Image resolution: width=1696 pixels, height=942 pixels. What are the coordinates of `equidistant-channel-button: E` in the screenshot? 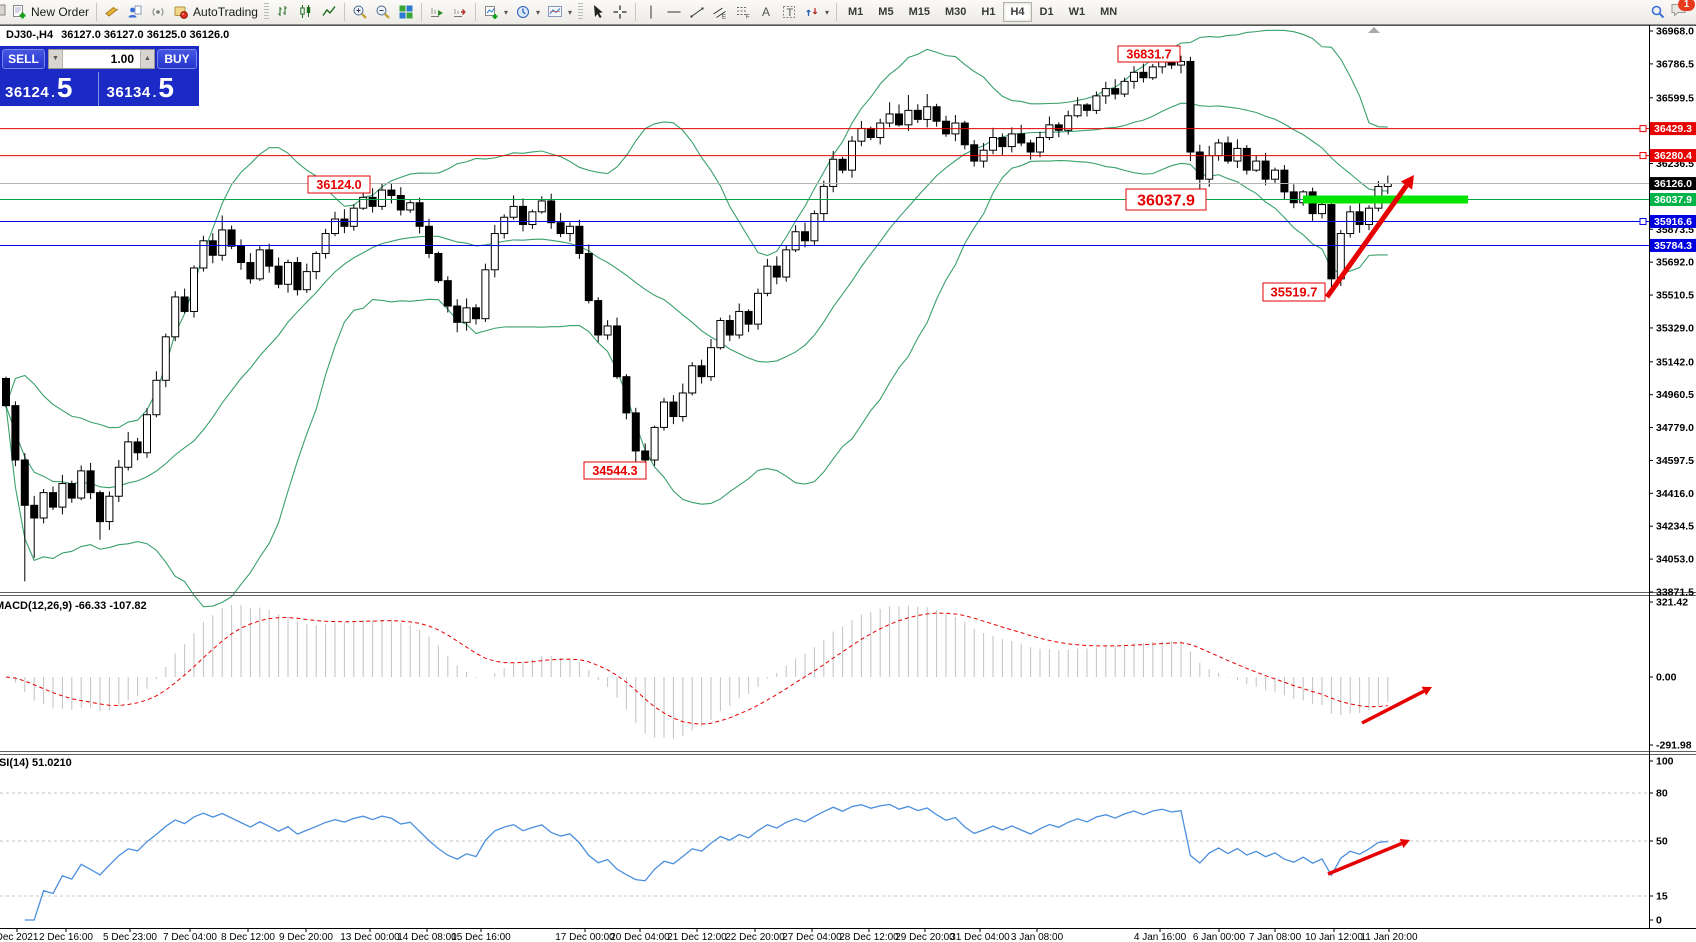 It's located at (720, 12).